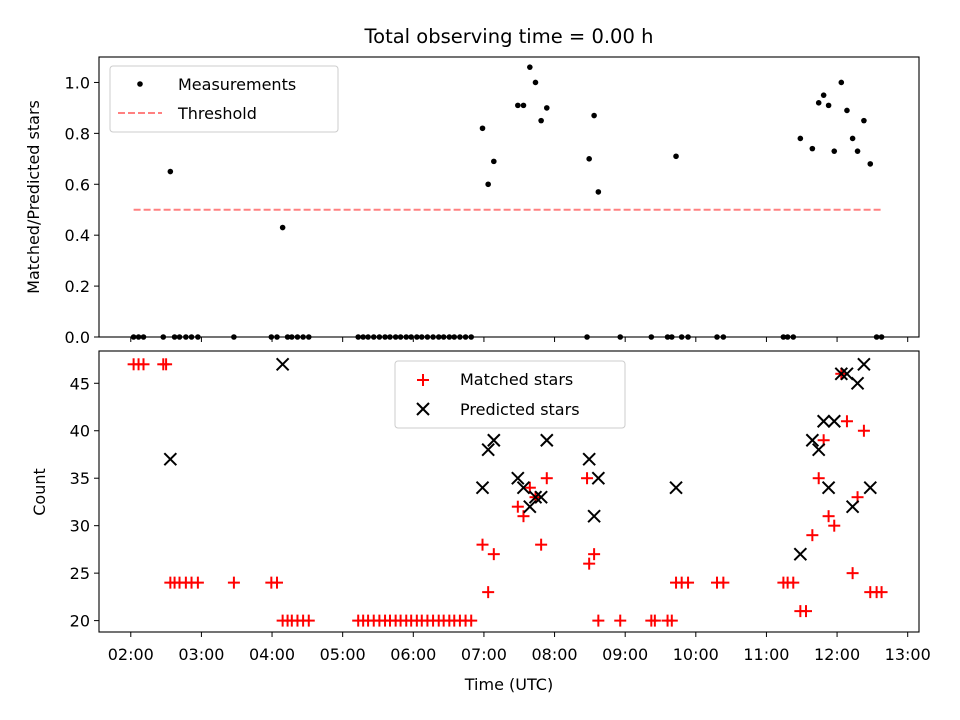 This screenshot has height=720, width=960. What do you see at coordinates (77, 235) in the screenshot?
I see `y-tick-label: 0.4` at bounding box center [77, 235].